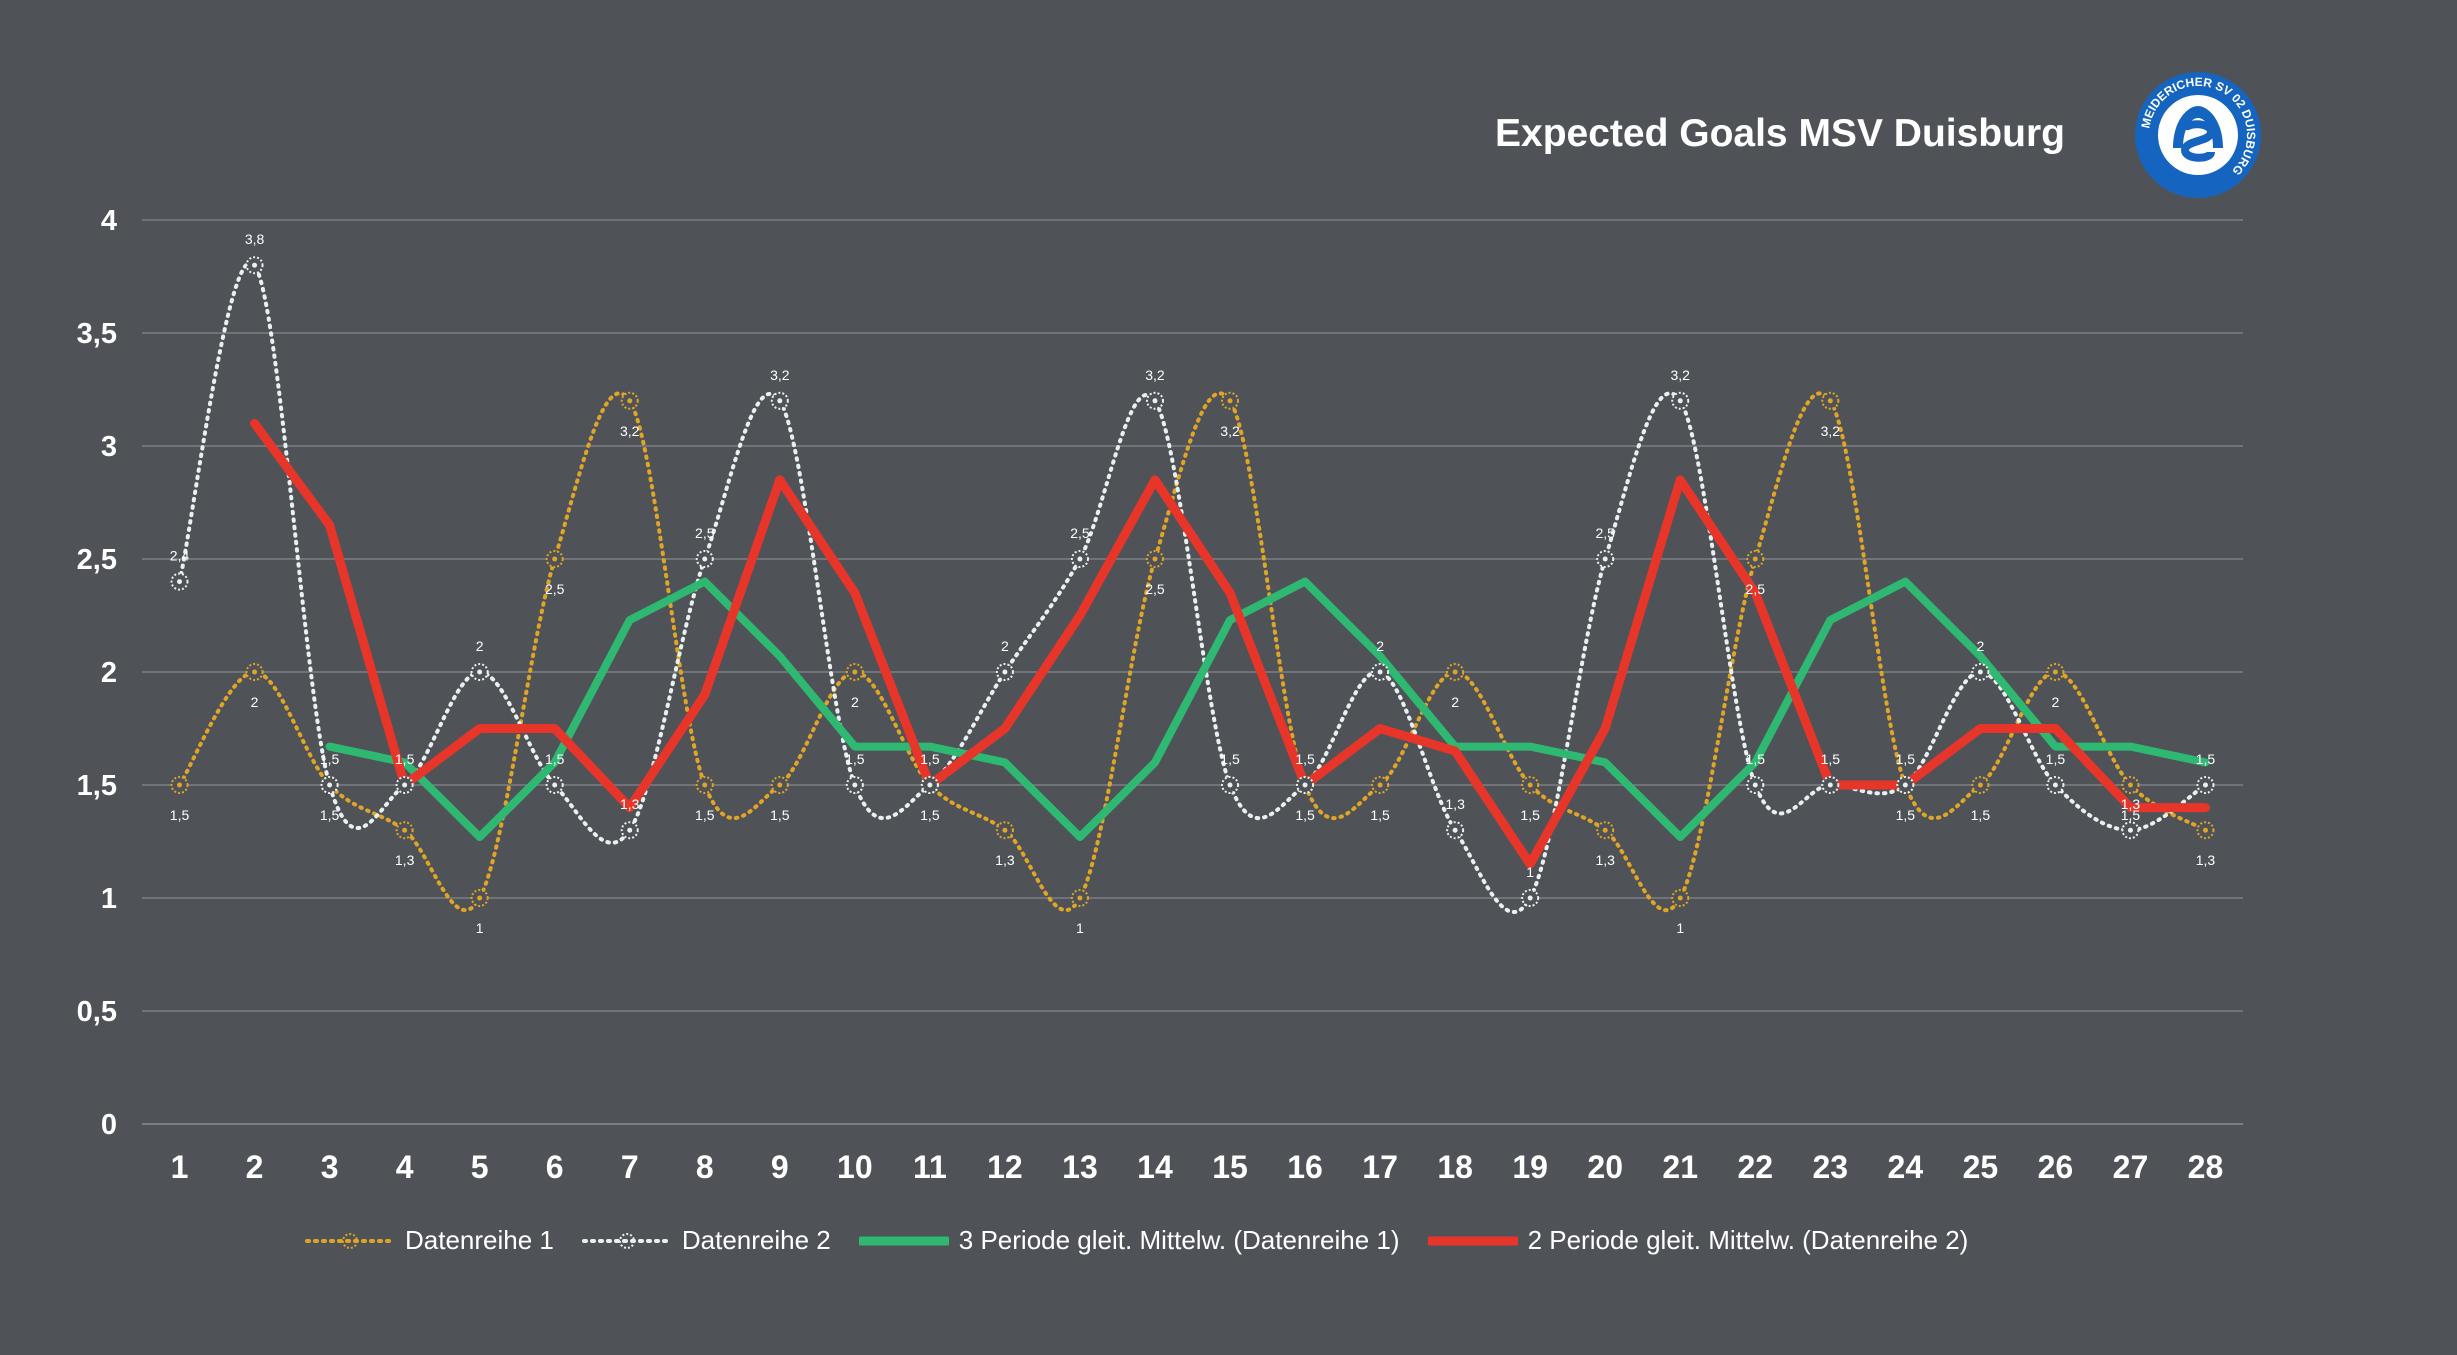 The height and width of the screenshot is (1355, 2457). Describe the element at coordinates (1748, 1240) in the screenshot. I see `legend-label-series-4: 2 Periode gleit. Mittelw. (Datenreihe 2)` at that location.